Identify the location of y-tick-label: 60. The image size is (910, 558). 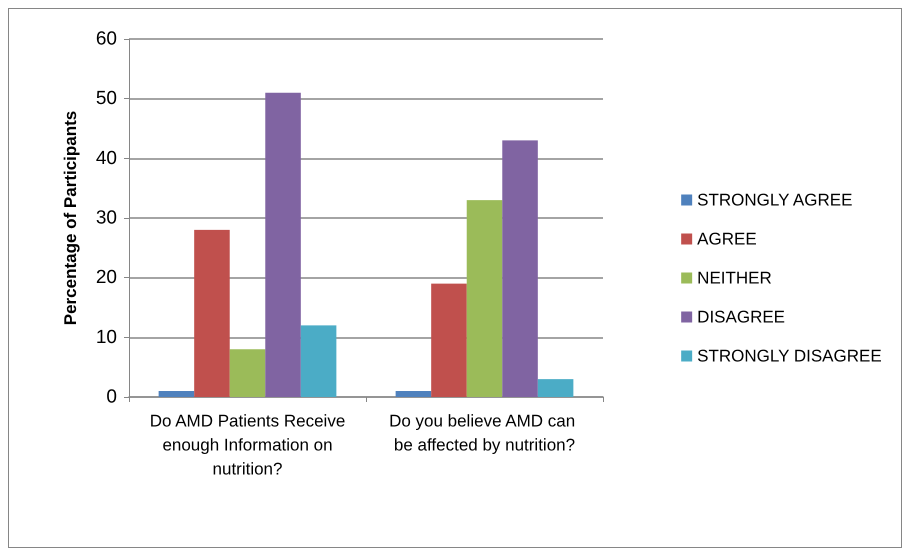
(106, 39).